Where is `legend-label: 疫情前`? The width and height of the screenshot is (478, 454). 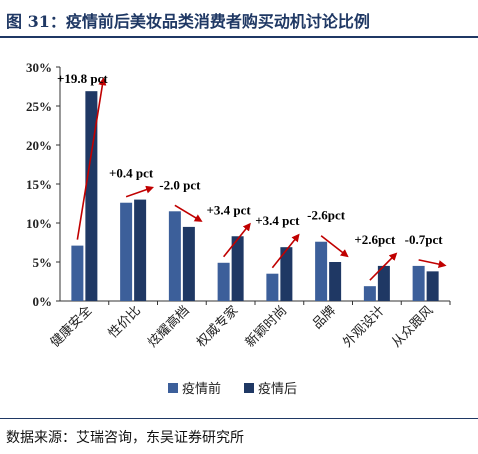 legend-label: 疫情前 is located at coordinates (201, 389).